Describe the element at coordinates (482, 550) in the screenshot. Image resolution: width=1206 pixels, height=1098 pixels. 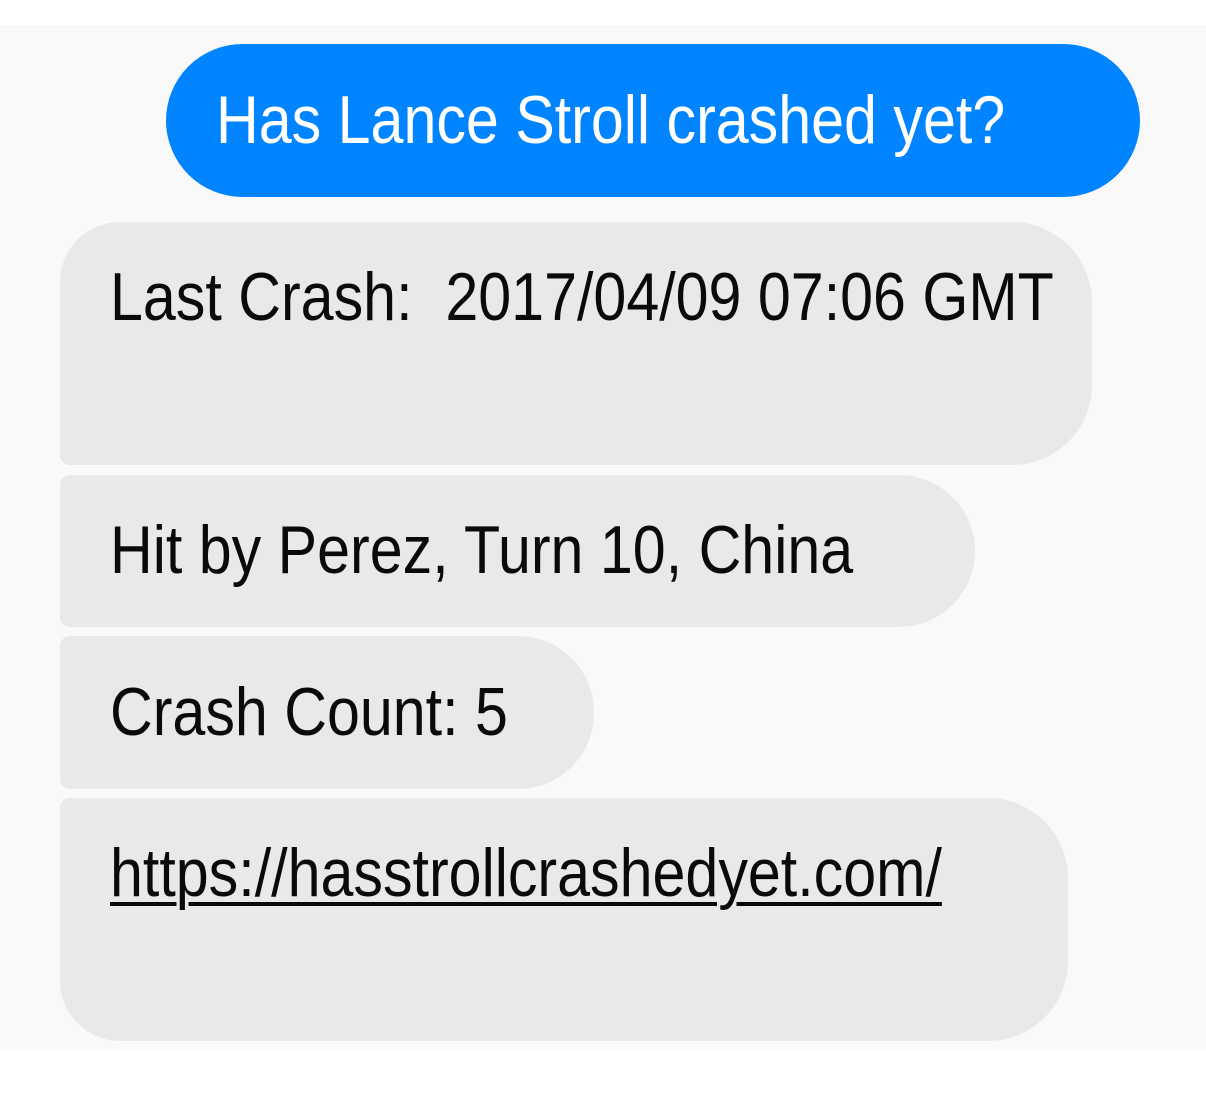
I see `received-text: Hit by Perez, Turn 10, China` at that location.